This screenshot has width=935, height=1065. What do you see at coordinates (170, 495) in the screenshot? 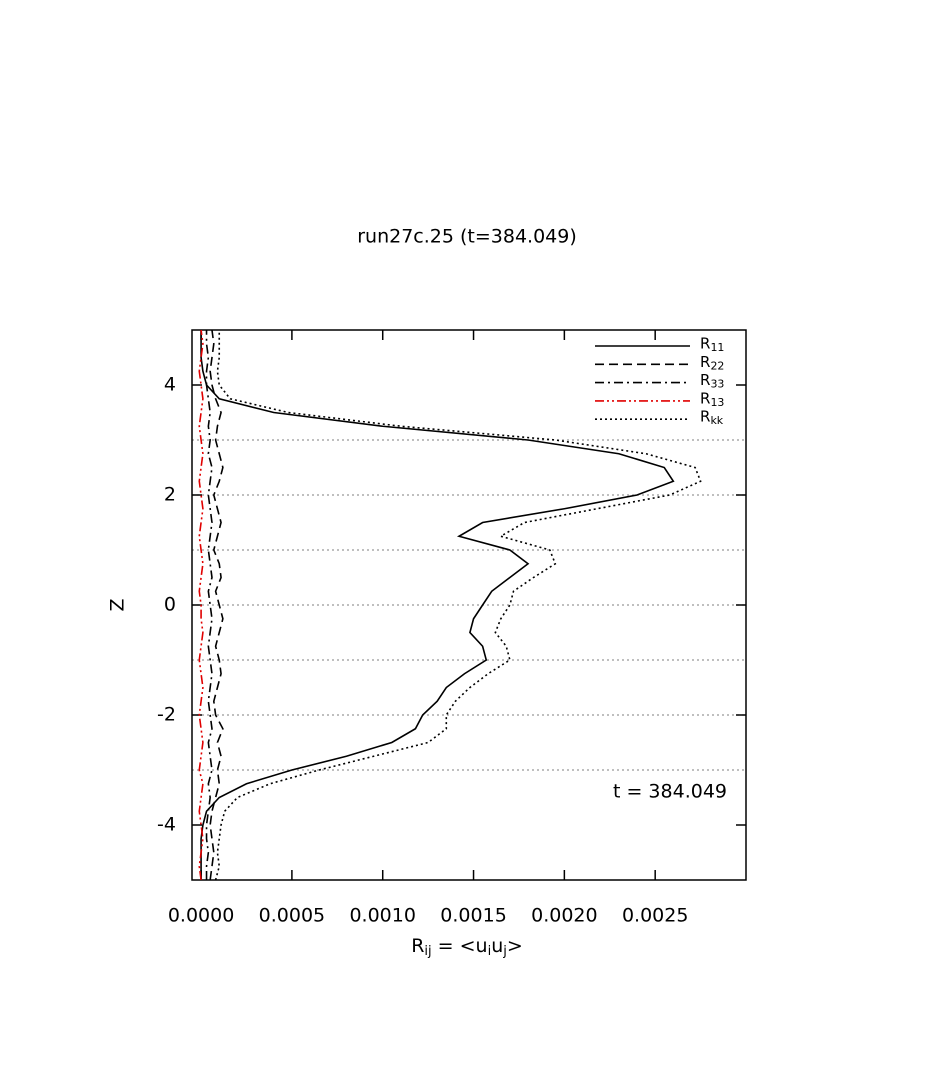
I see `y-tick-label: 2` at bounding box center [170, 495].